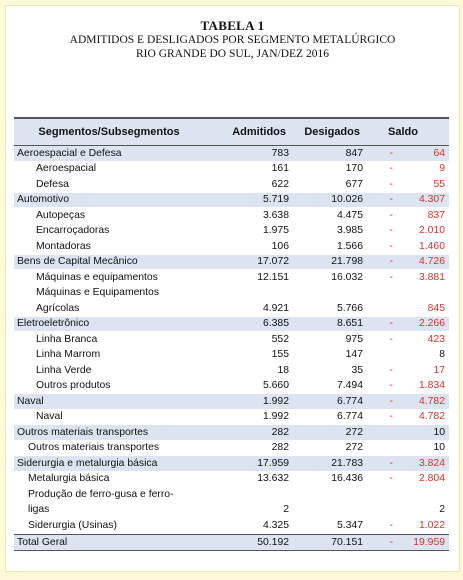  What do you see at coordinates (280, 169) in the screenshot?
I see `admitidos-cell: 161` at bounding box center [280, 169].